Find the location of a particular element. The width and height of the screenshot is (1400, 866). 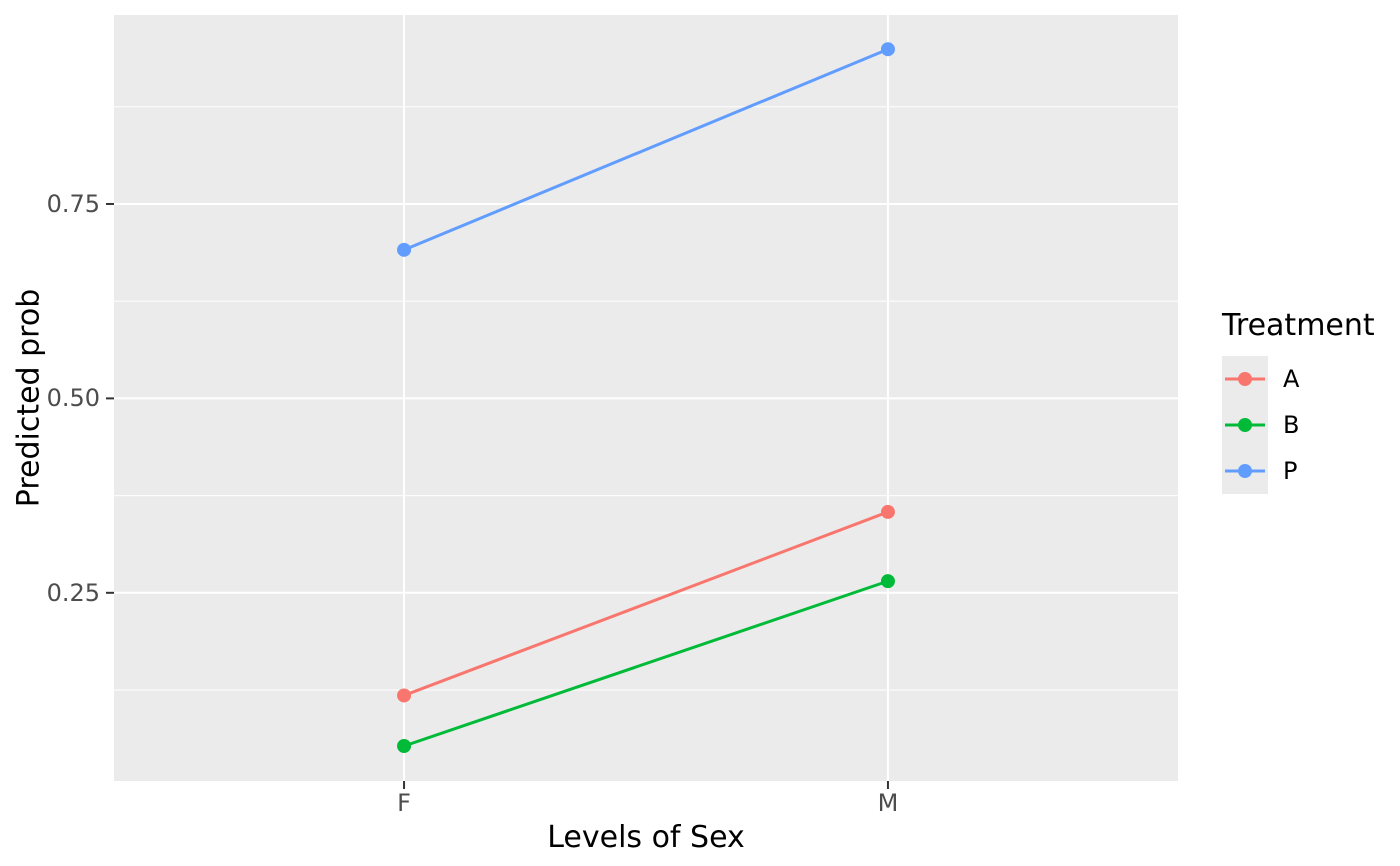

legend-item-B: B is located at coordinates (1298, 425).